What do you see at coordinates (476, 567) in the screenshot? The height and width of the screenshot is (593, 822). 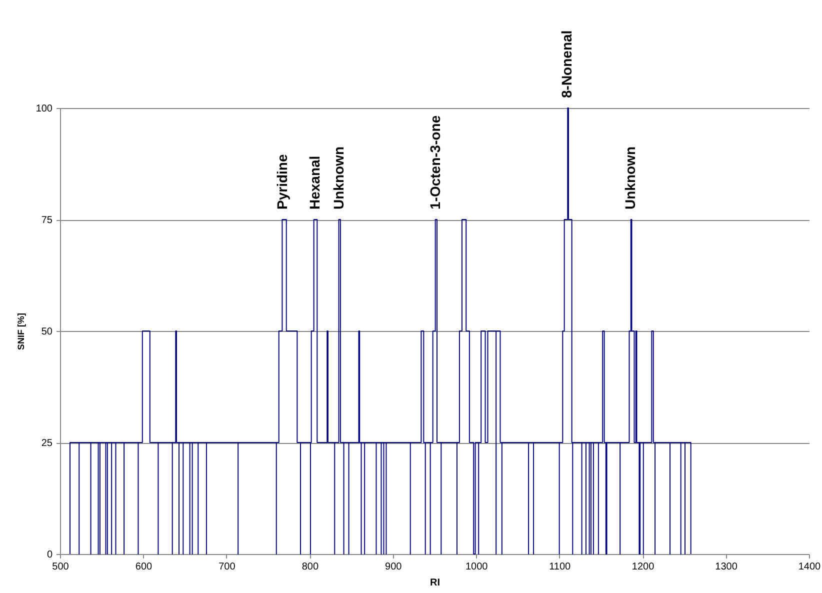 I see `x-tick-label: 1000` at bounding box center [476, 567].